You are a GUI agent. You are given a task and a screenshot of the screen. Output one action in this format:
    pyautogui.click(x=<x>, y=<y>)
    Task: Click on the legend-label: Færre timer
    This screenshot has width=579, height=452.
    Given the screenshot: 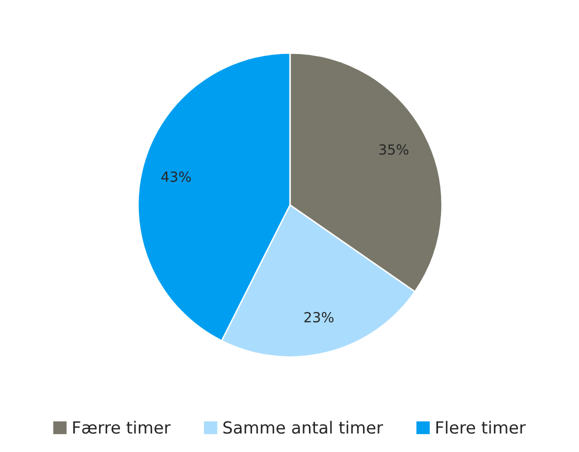 What is the action you would take?
    pyautogui.click(x=122, y=427)
    